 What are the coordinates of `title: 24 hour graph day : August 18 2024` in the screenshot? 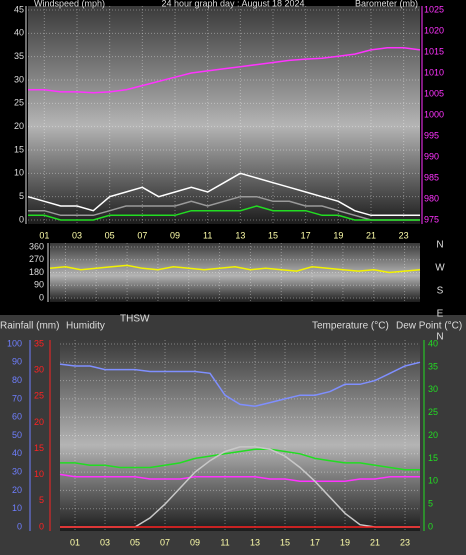 It's located at (232, 4).